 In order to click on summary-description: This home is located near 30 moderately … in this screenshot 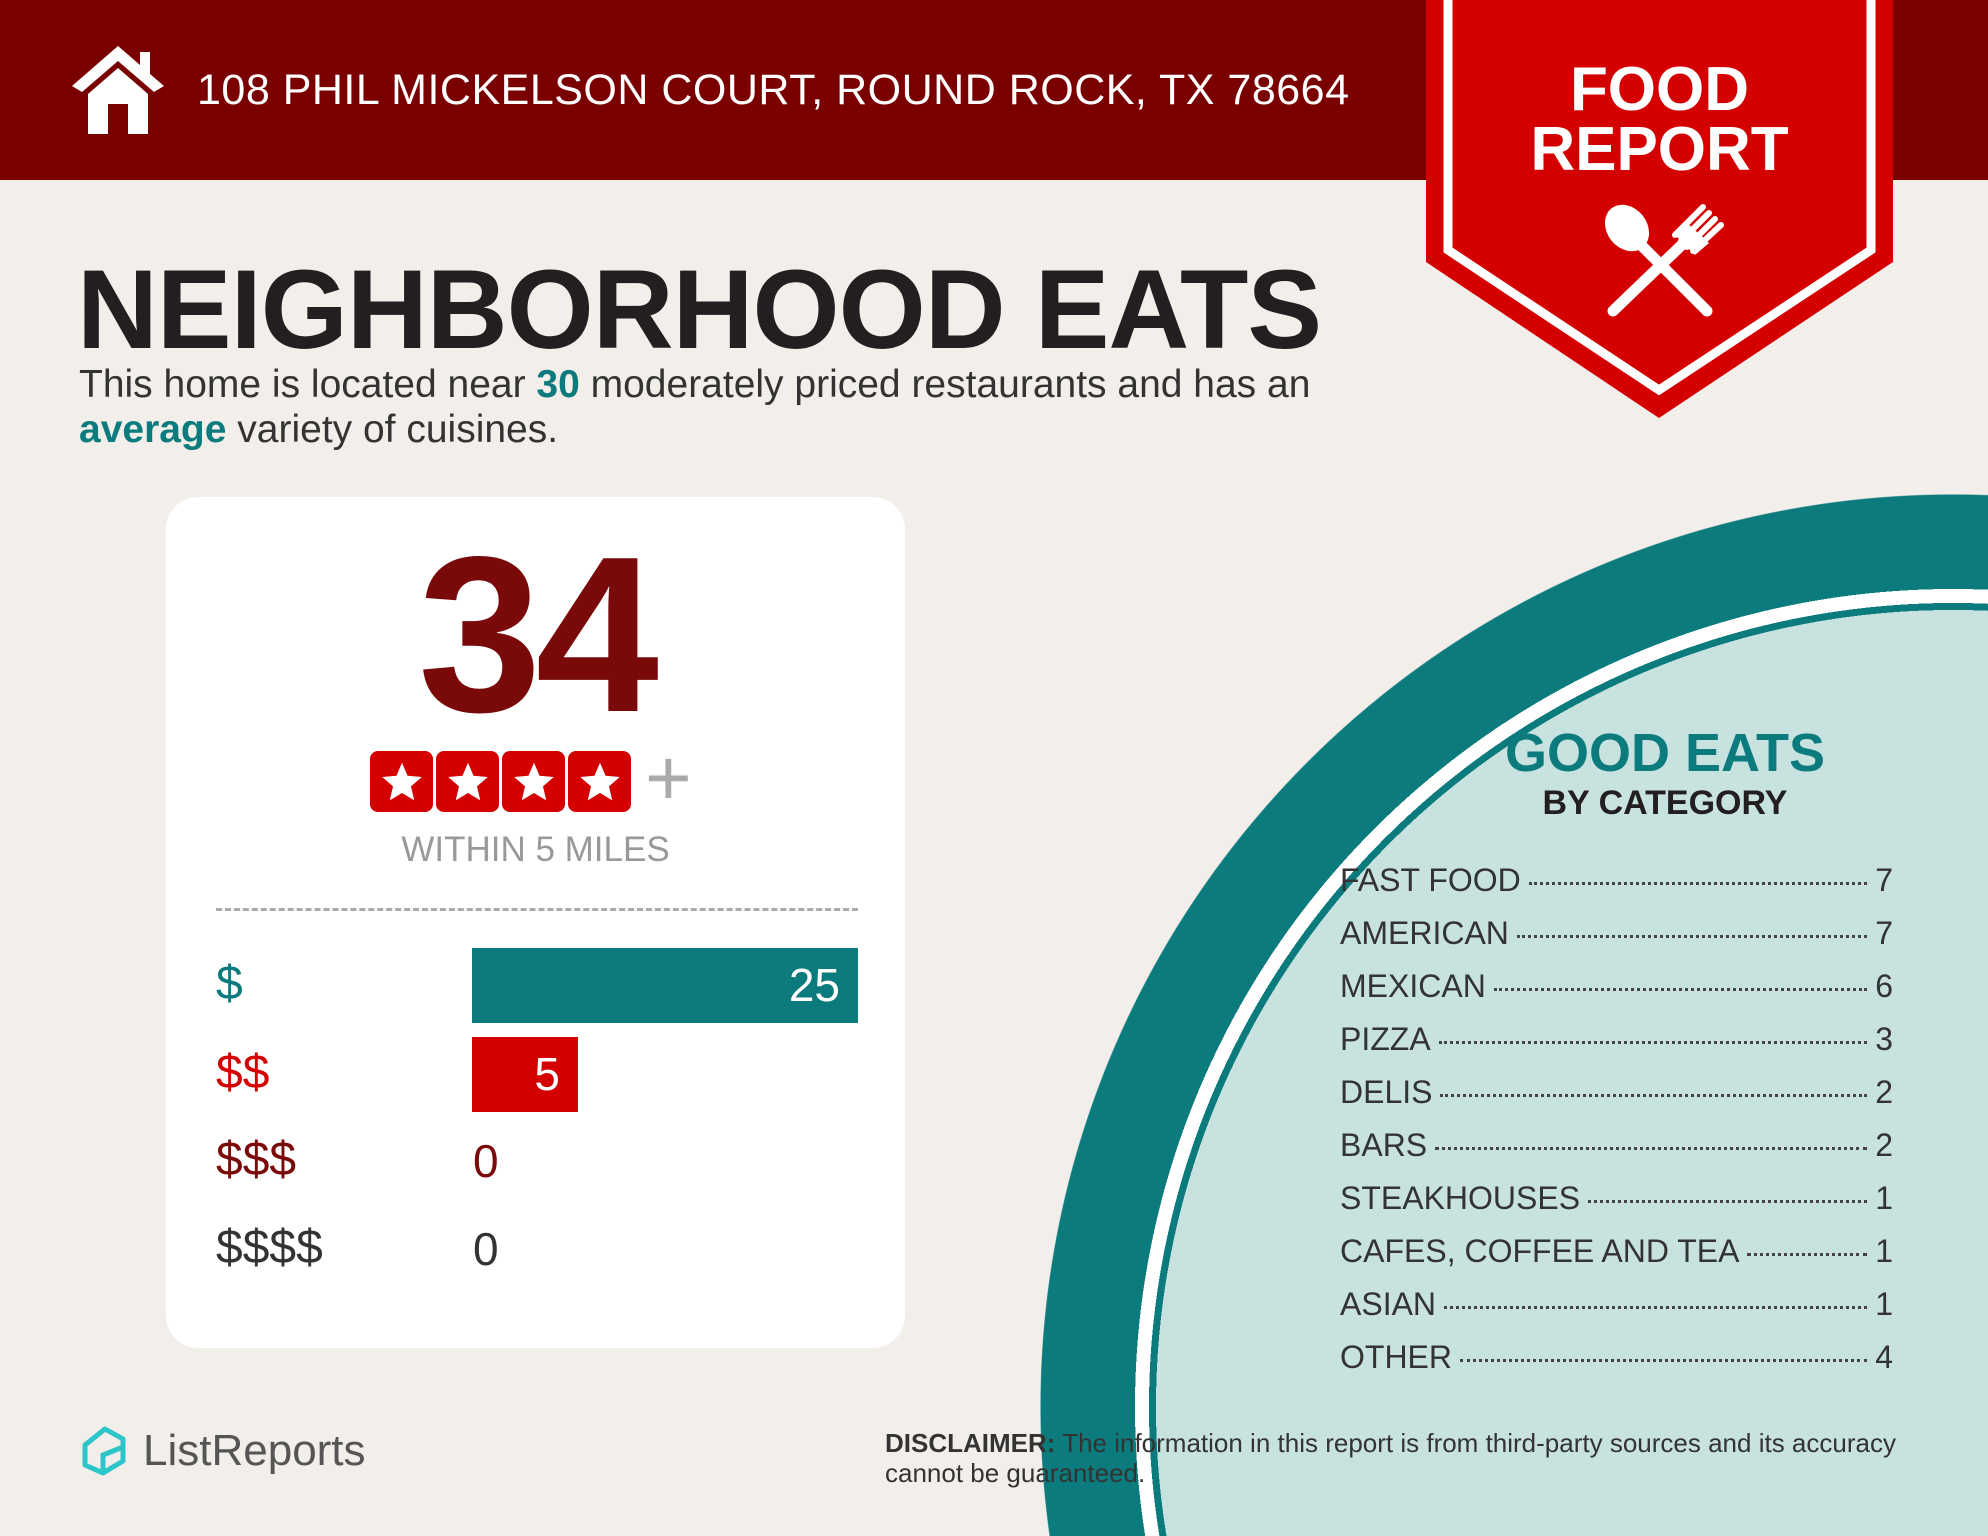, I will do `click(729, 407)`.